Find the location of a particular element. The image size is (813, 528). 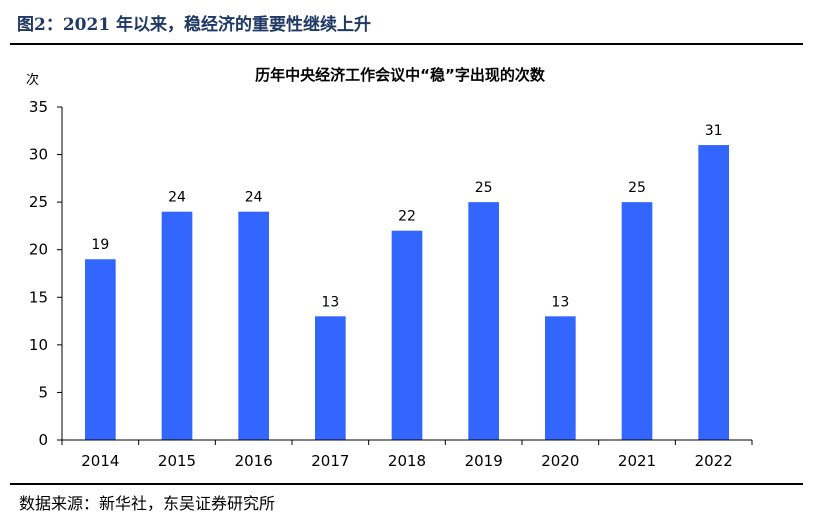

x-tick-label-2019: 2019 is located at coordinates (484, 461).